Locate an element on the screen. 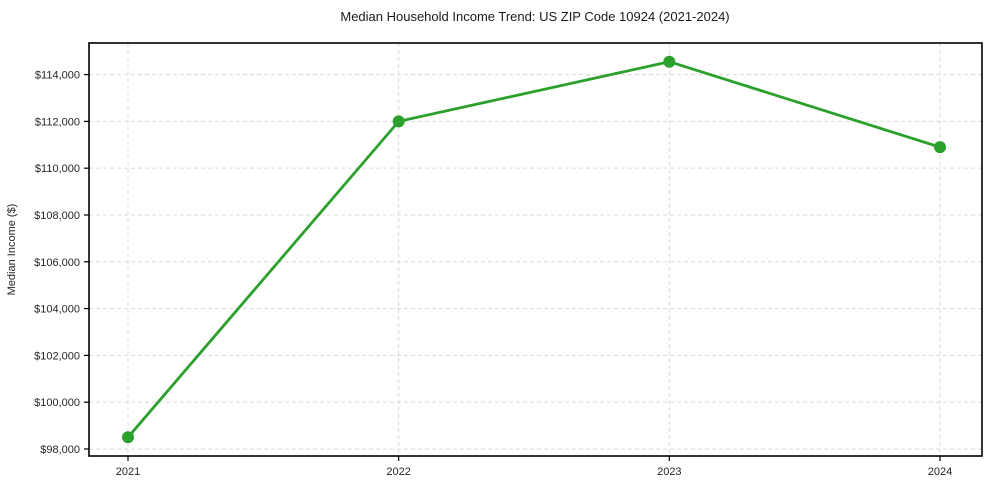 Image resolution: width=989 pixels, height=490 pixels. y-axis-label: Median Income ($) is located at coordinates (12, 250).